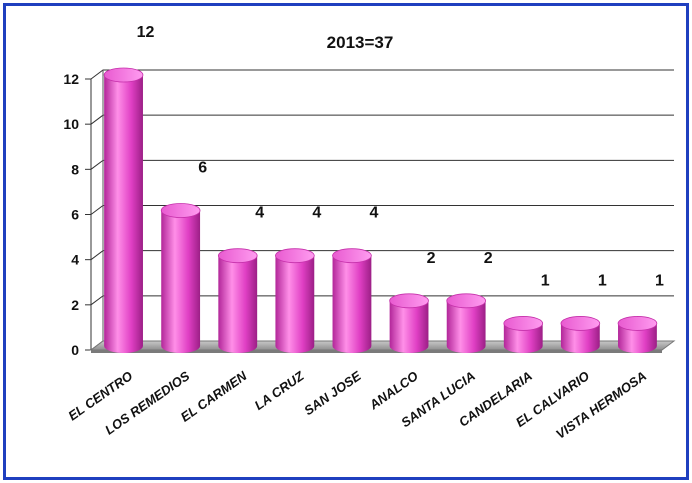 This screenshot has height=483, width=692. What do you see at coordinates (71, 79) in the screenshot?
I see `y-tick-label: 12` at bounding box center [71, 79].